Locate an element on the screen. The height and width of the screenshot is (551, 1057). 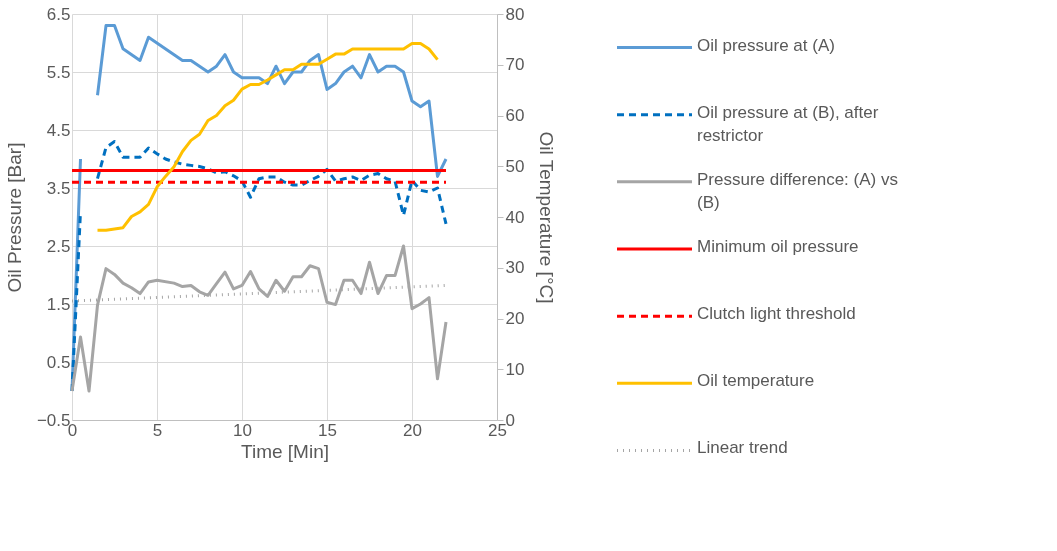
legend-label: Linear trend is located at coordinates (742, 448).